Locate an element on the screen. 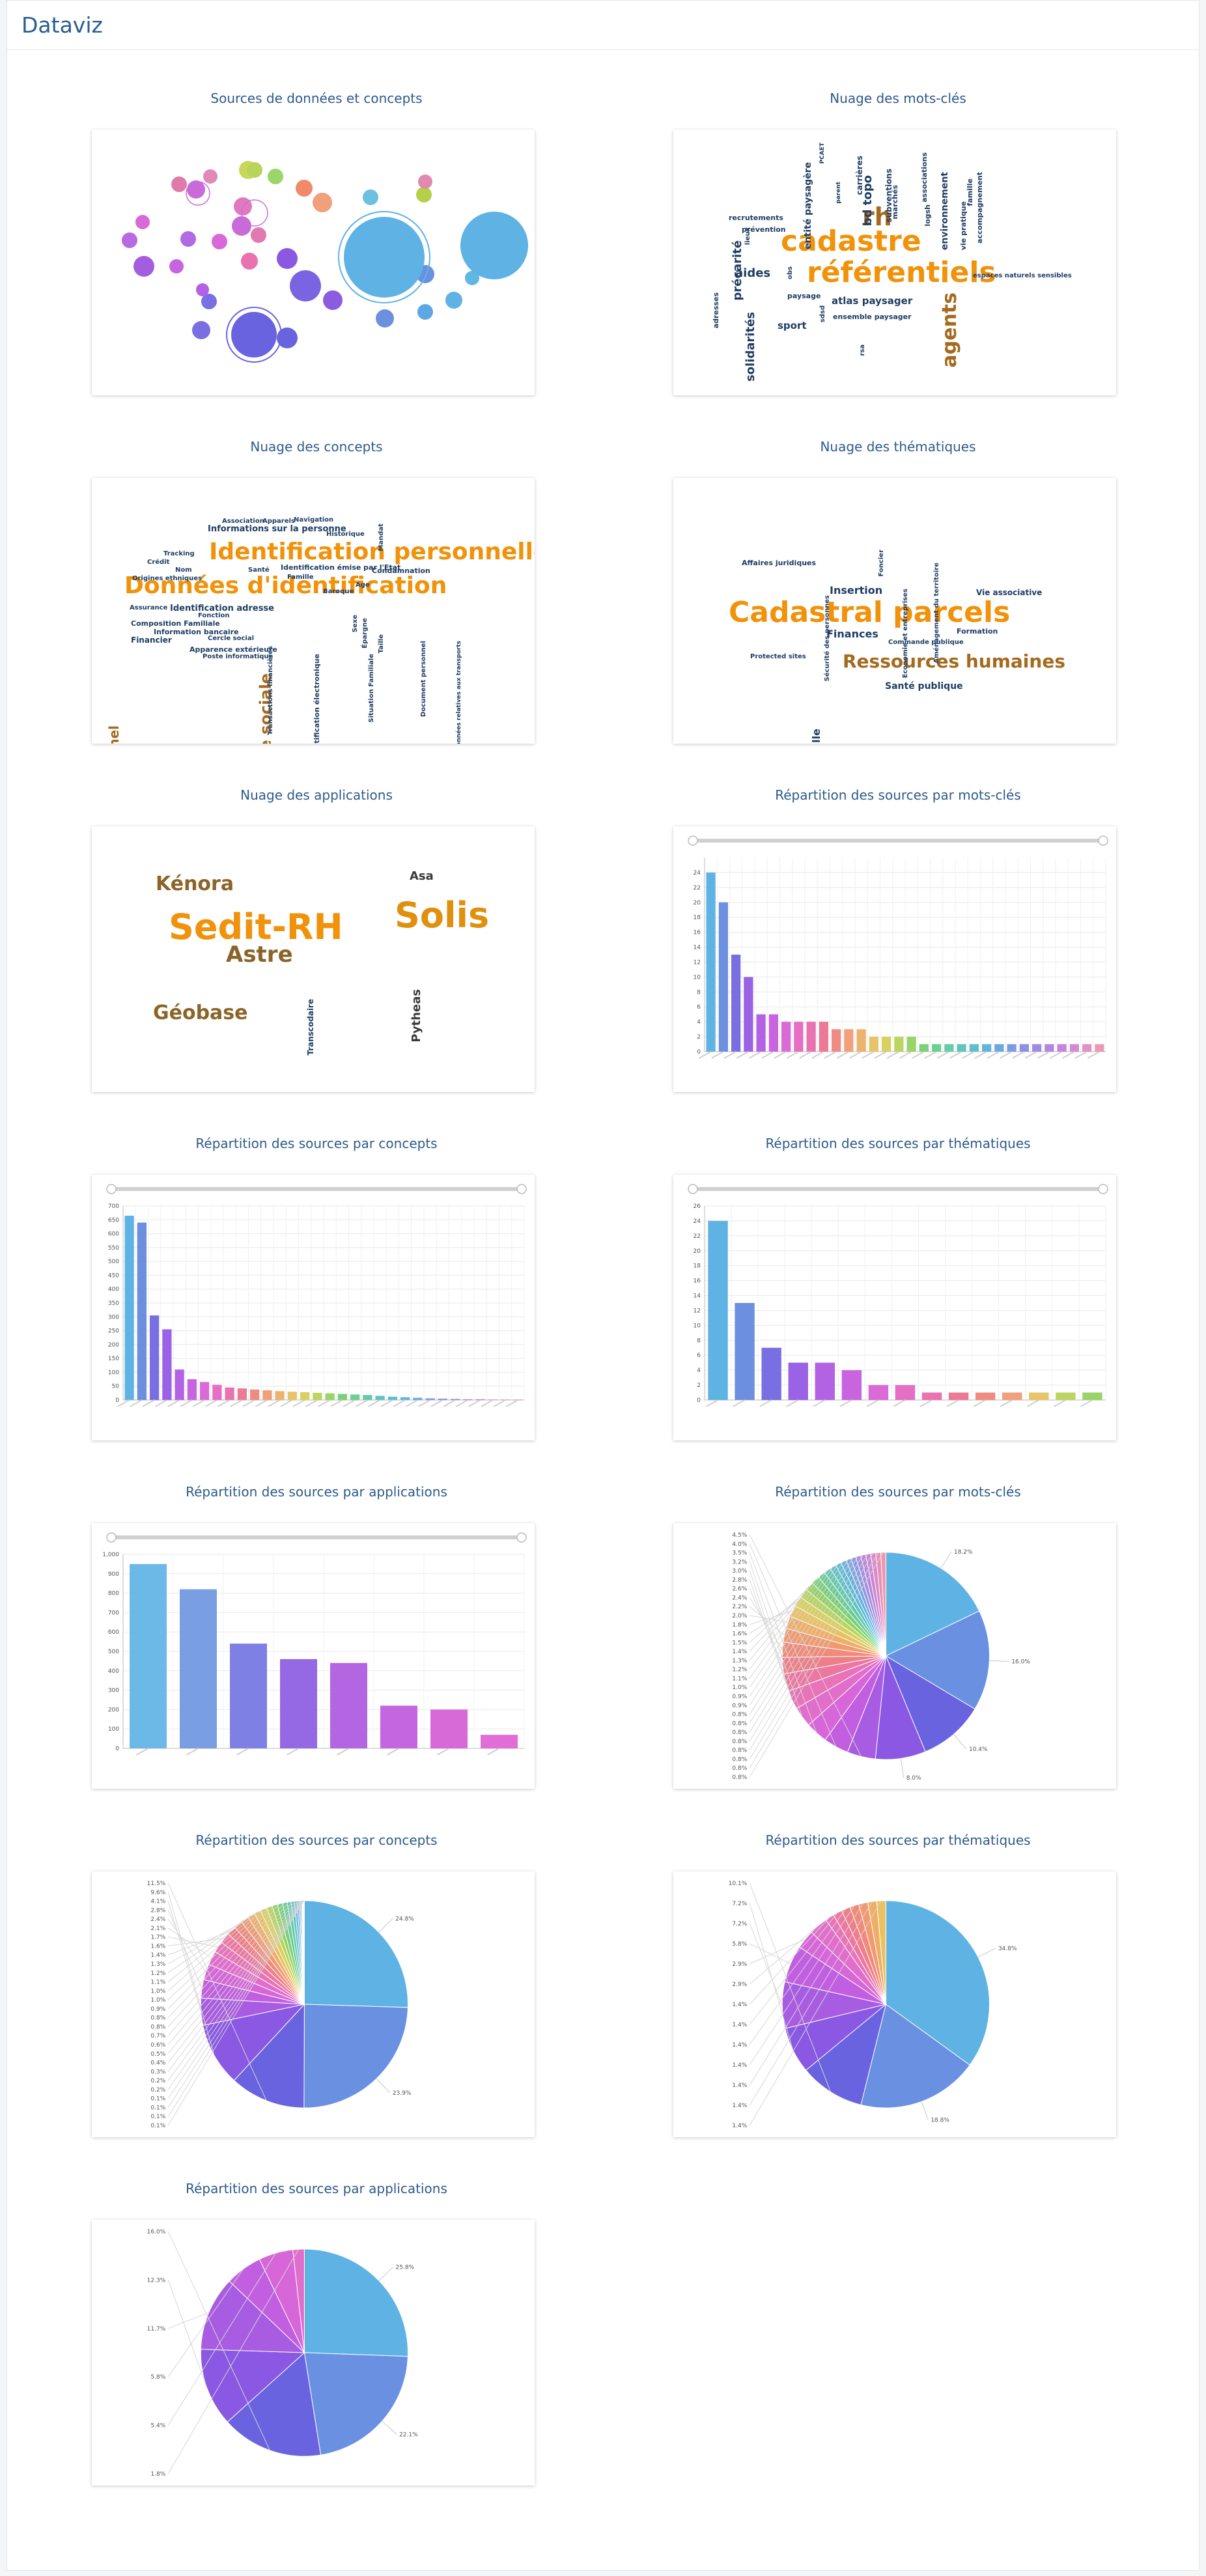 The image size is (1206, 2576). bubble-chart is located at coordinates (313, 262).